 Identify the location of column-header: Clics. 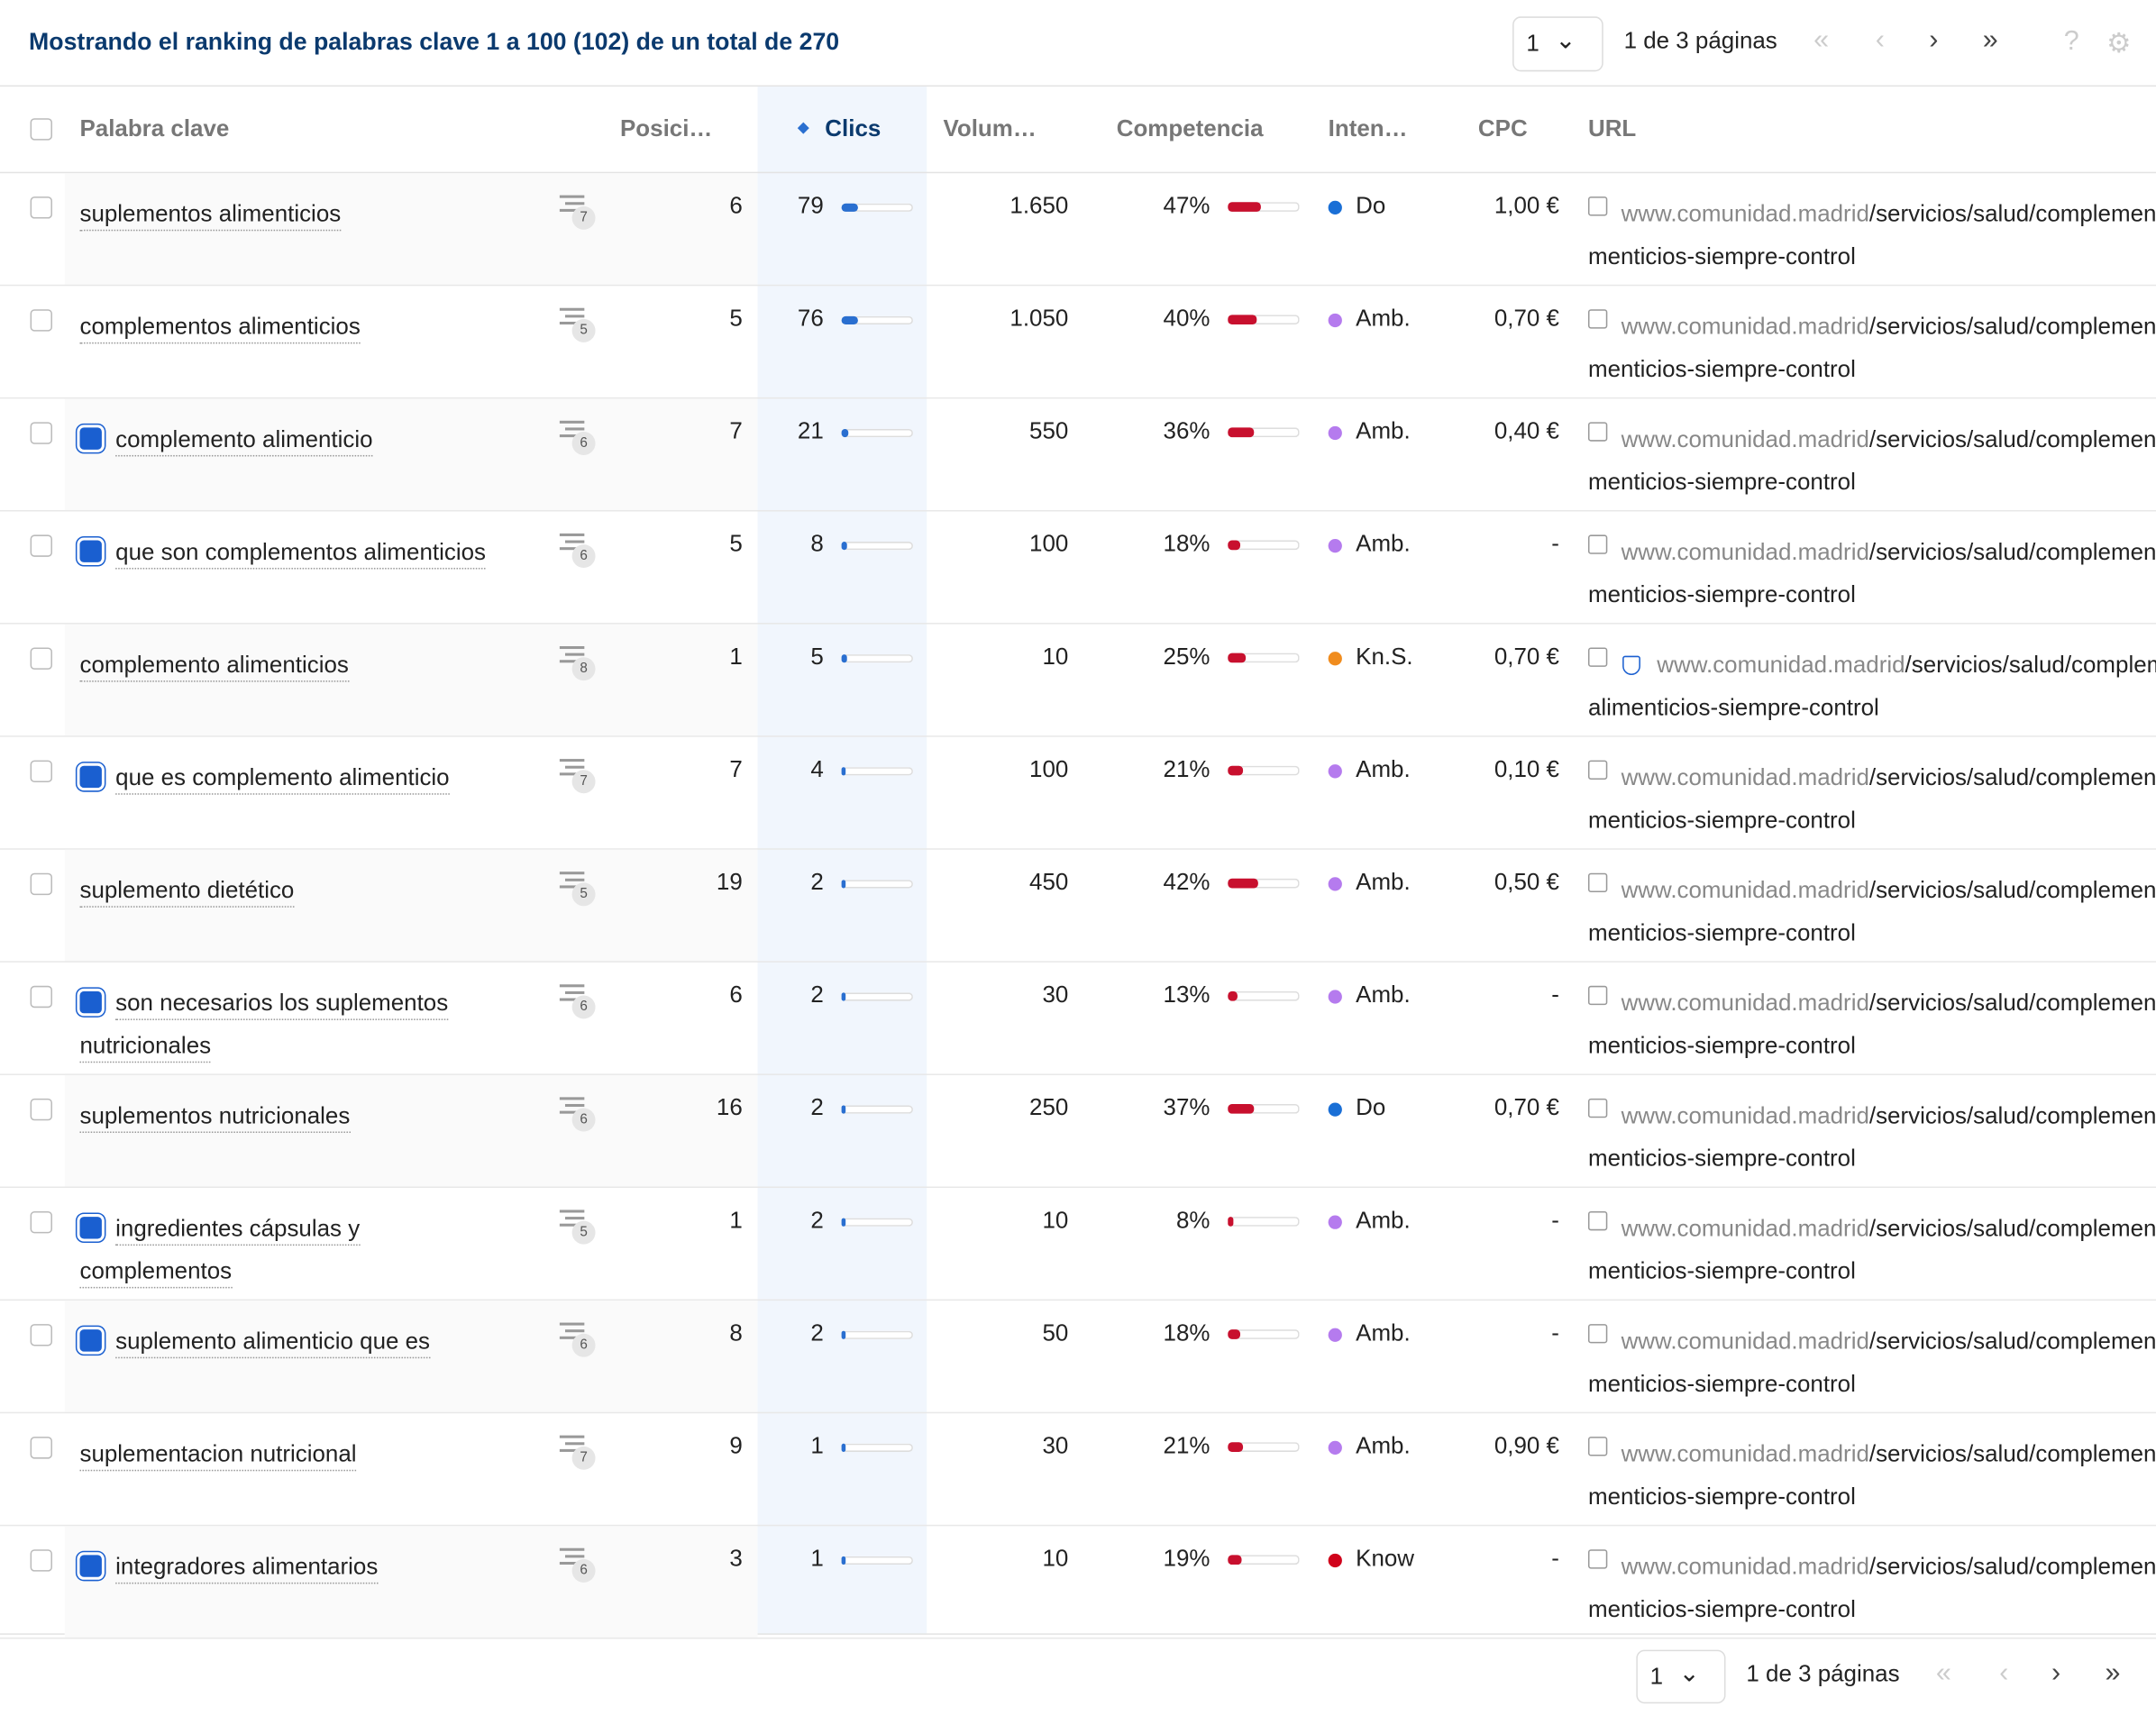
(853, 128).